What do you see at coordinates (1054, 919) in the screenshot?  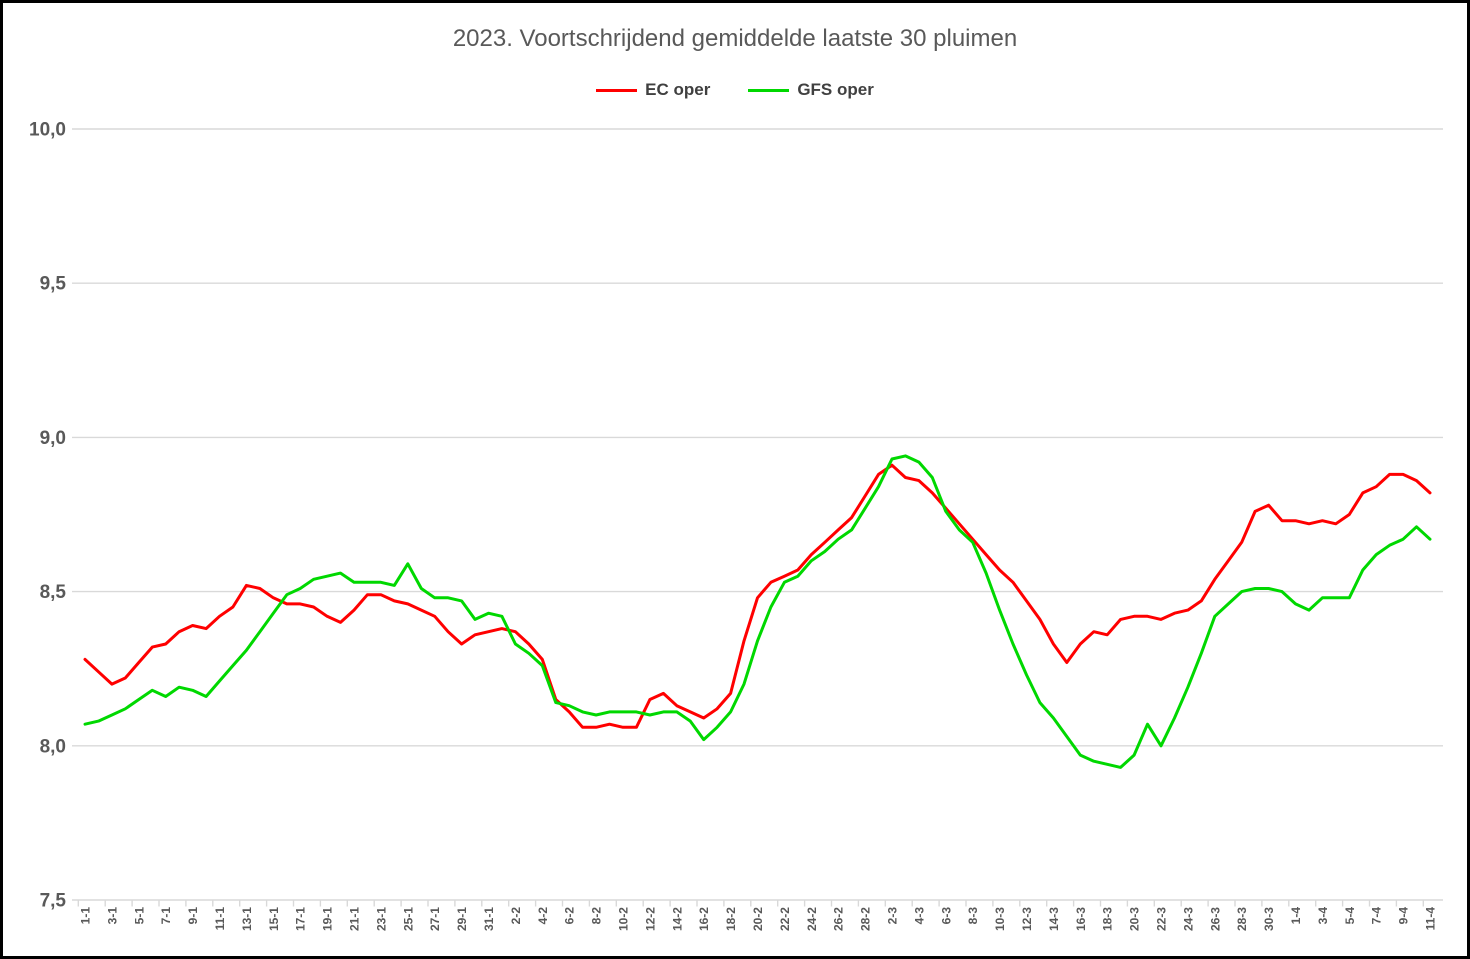 I see `x-tick-label: 14-3` at bounding box center [1054, 919].